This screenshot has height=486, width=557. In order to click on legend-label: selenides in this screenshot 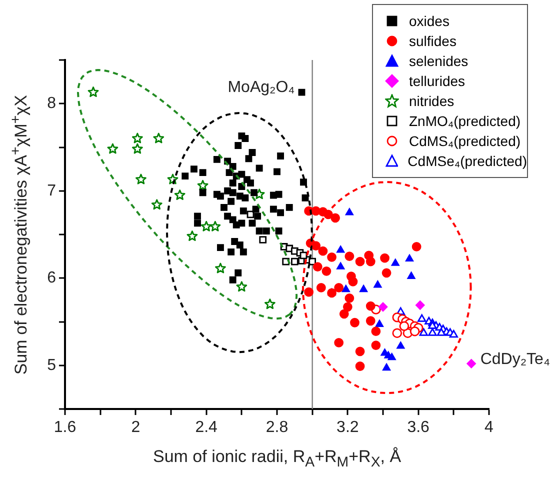, I will do `click(438, 61)`.